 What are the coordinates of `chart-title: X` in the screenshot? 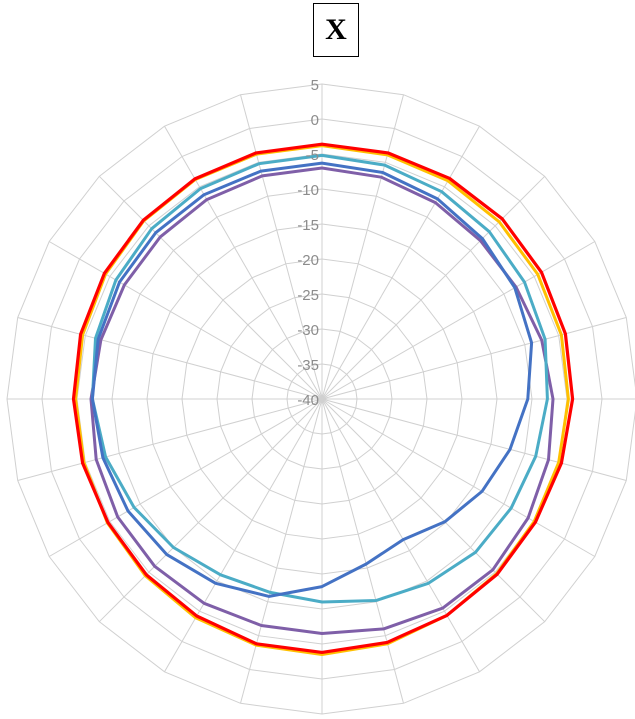 It's located at (336, 29).